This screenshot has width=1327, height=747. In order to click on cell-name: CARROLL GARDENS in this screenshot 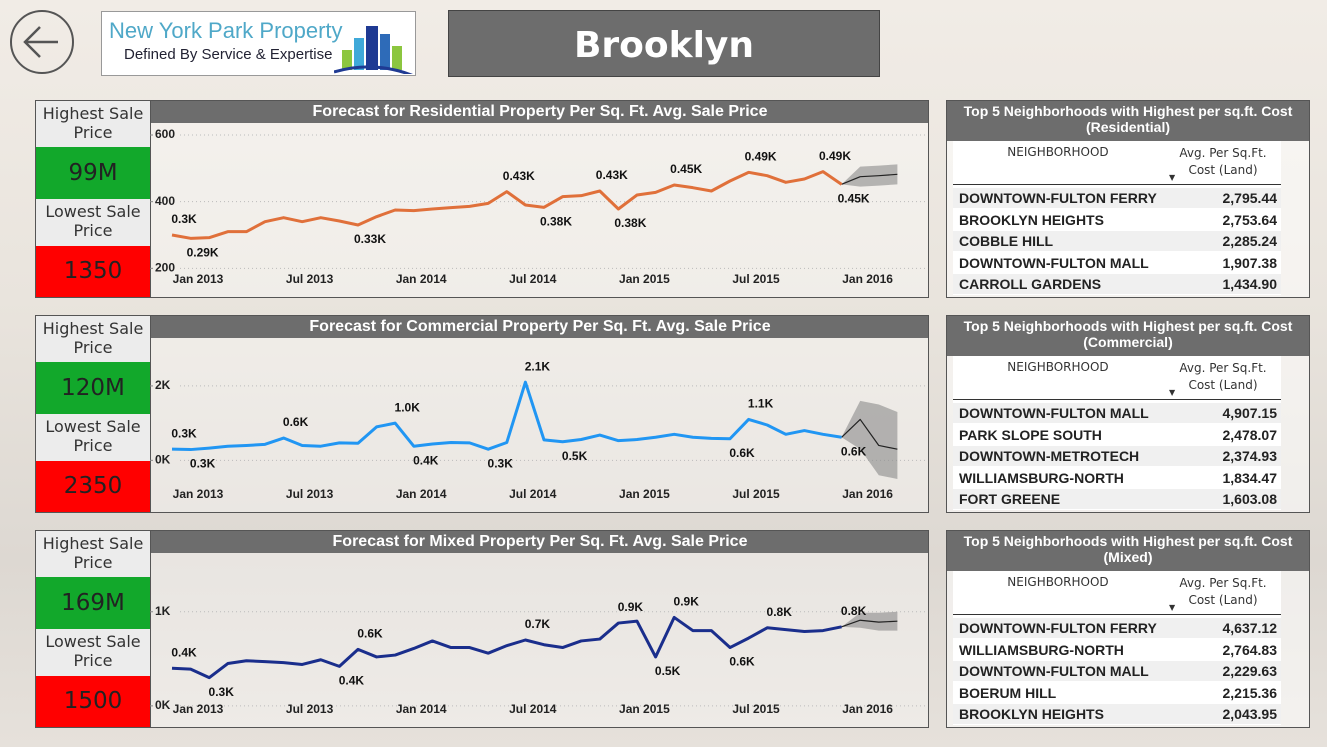, I will do `click(1030, 284)`.